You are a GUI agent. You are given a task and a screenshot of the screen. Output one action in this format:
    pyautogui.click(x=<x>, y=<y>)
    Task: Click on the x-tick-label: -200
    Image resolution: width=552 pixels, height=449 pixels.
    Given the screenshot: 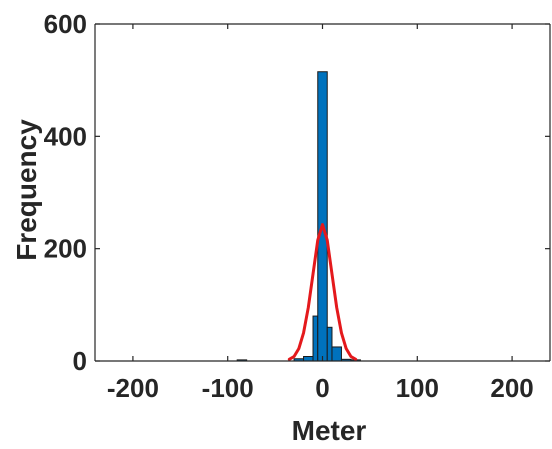 What is the action you would take?
    pyautogui.click(x=133, y=388)
    